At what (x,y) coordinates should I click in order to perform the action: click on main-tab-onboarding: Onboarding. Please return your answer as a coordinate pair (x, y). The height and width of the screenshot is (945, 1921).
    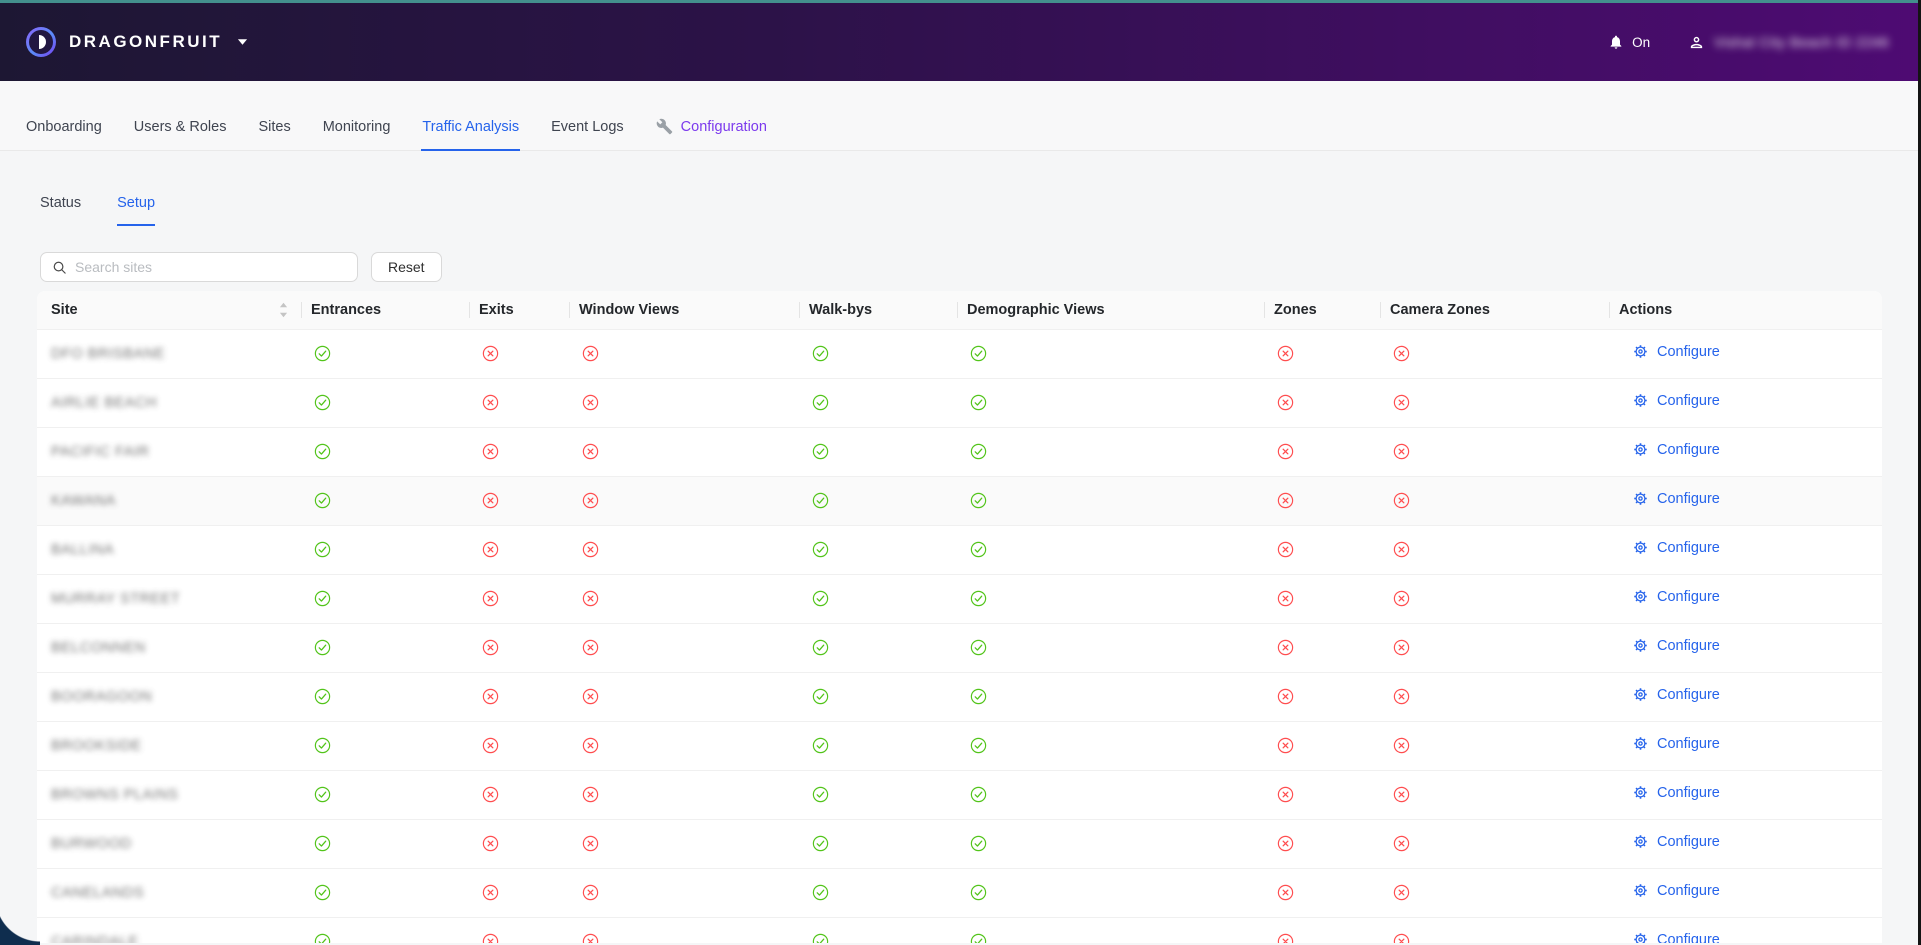
    Looking at the image, I should click on (64, 135).